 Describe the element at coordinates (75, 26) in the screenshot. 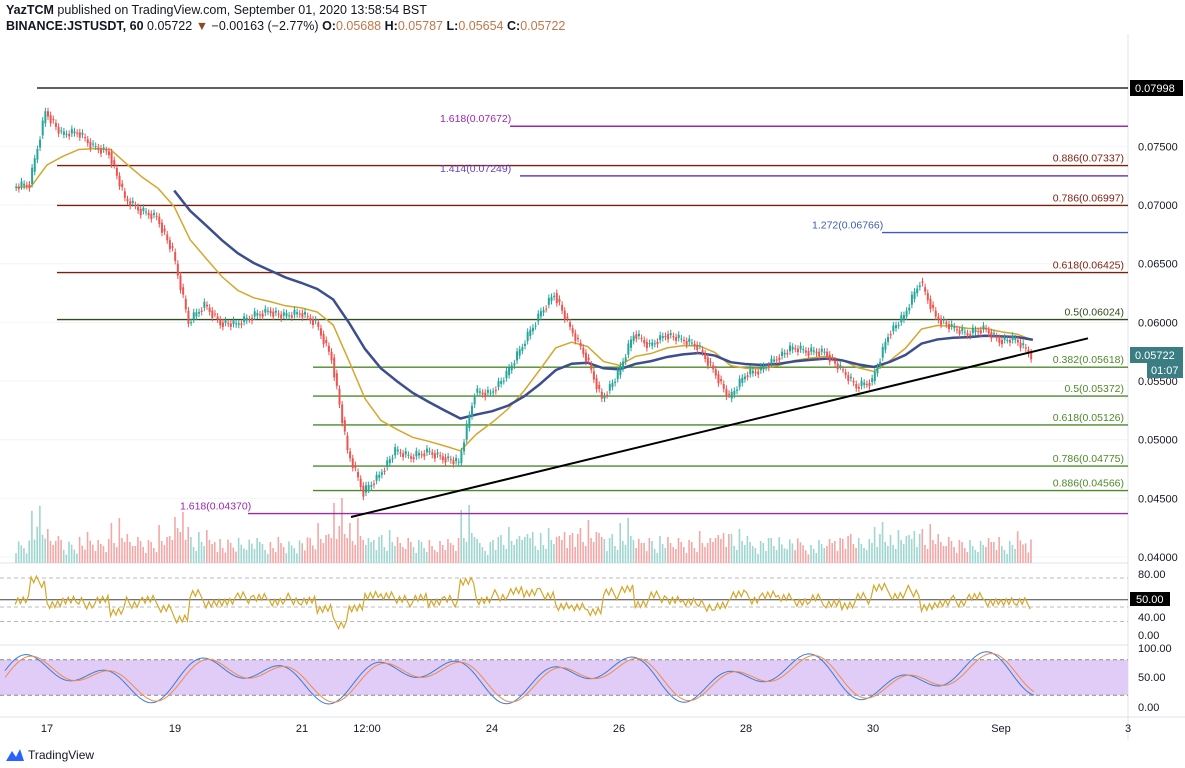

I see `symbol: BINANCE:JSTUSDT, 60` at that location.